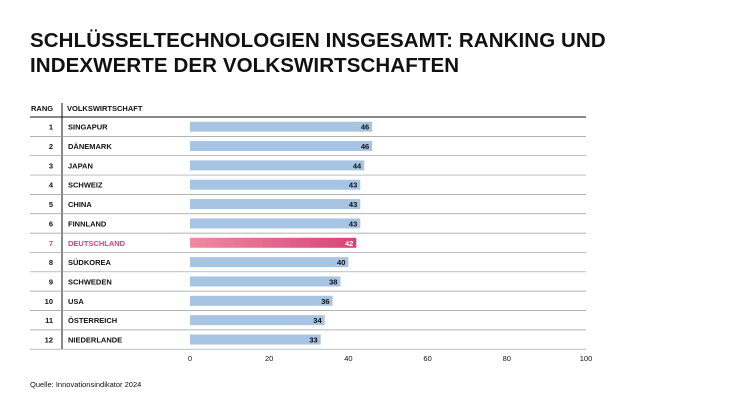 This screenshot has height=419, width=746. Describe the element at coordinates (51, 127) in the screenshot. I see `rank-label-singapur: 1` at that location.